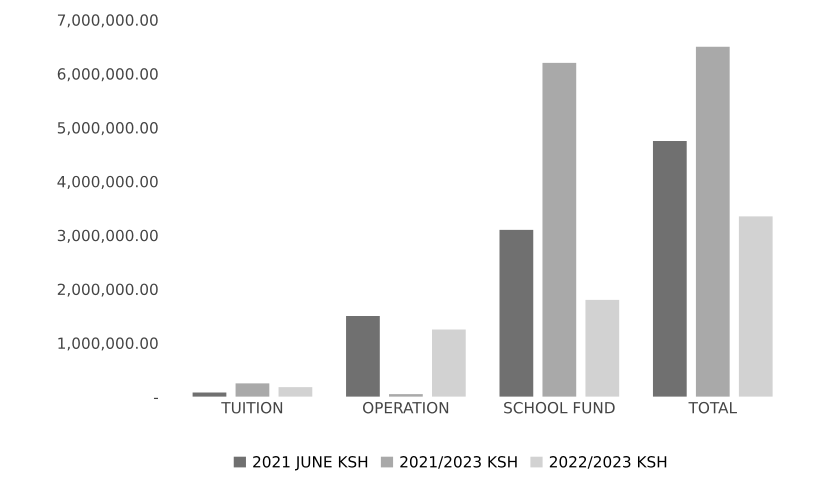 The height and width of the screenshot is (496, 818). I want to click on y-tick-label: -, so click(156, 399).